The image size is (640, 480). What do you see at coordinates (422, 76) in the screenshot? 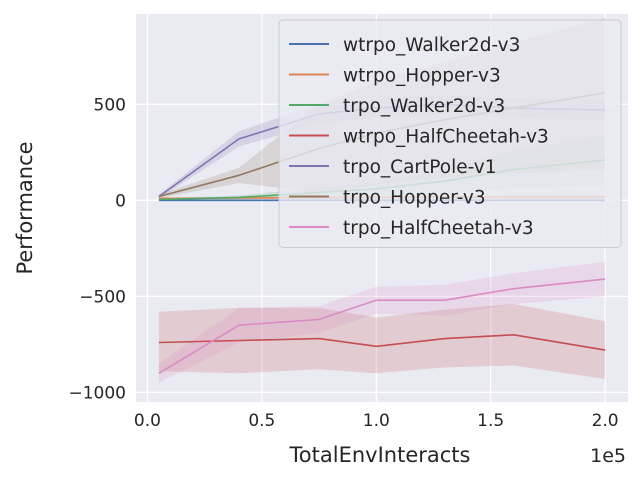
I see `legend-label-1: wtrpo_Hopper-v3` at bounding box center [422, 76].